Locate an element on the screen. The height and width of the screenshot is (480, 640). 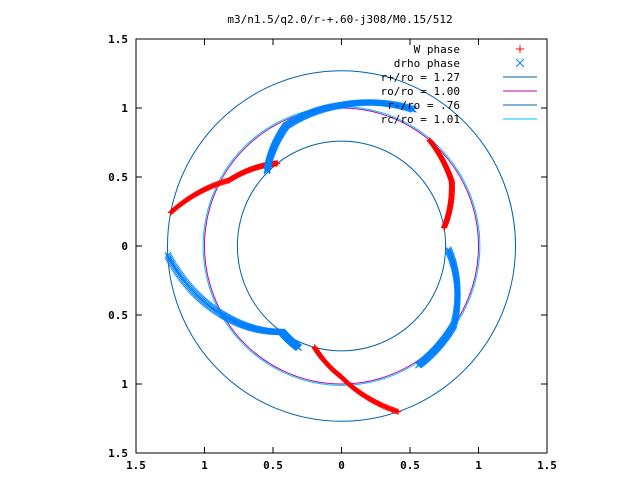
y-tick-label: 0 is located at coordinates (124, 246).